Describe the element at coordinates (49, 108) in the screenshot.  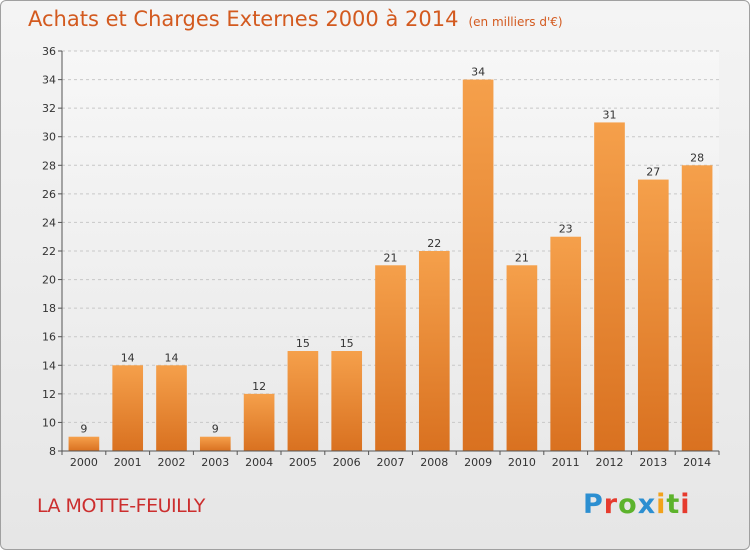
I see `y-tick-label: 32` at that location.